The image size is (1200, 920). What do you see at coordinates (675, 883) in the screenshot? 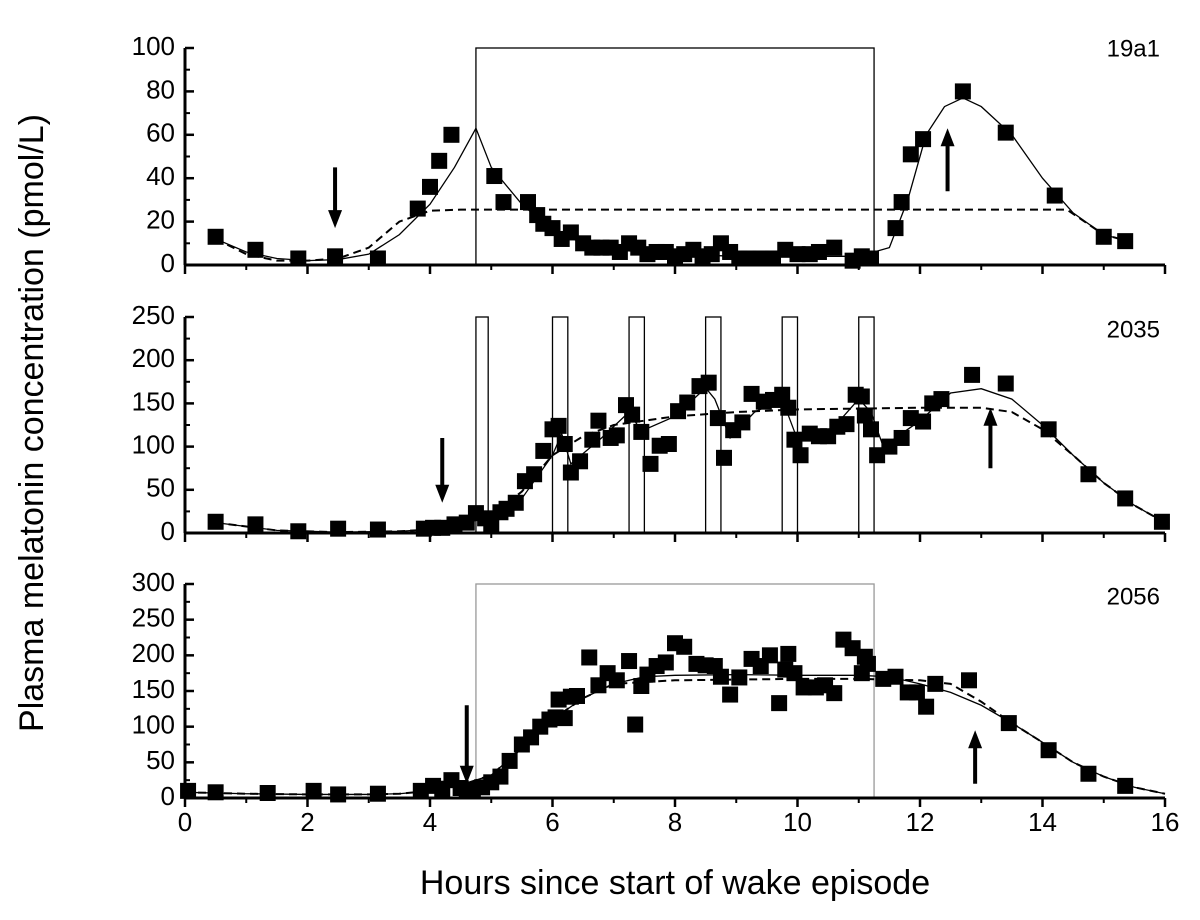
I see `x-axis-label: Hours since start of wake episode` at bounding box center [675, 883].